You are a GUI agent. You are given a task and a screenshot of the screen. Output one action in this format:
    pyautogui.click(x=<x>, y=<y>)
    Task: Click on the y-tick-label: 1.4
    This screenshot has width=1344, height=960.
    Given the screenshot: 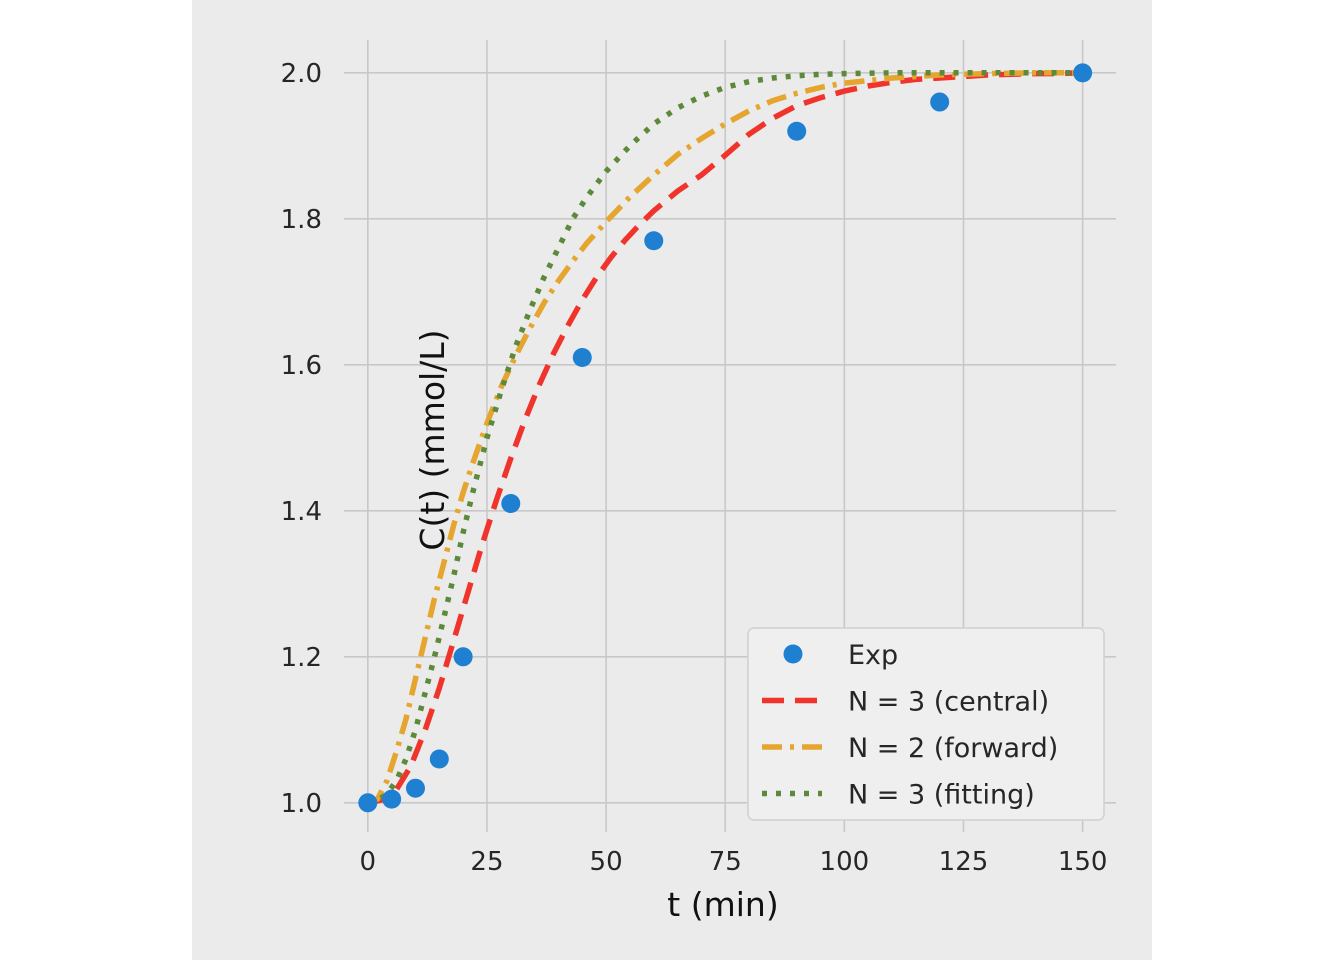 What is the action you would take?
    pyautogui.click(x=301, y=512)
    